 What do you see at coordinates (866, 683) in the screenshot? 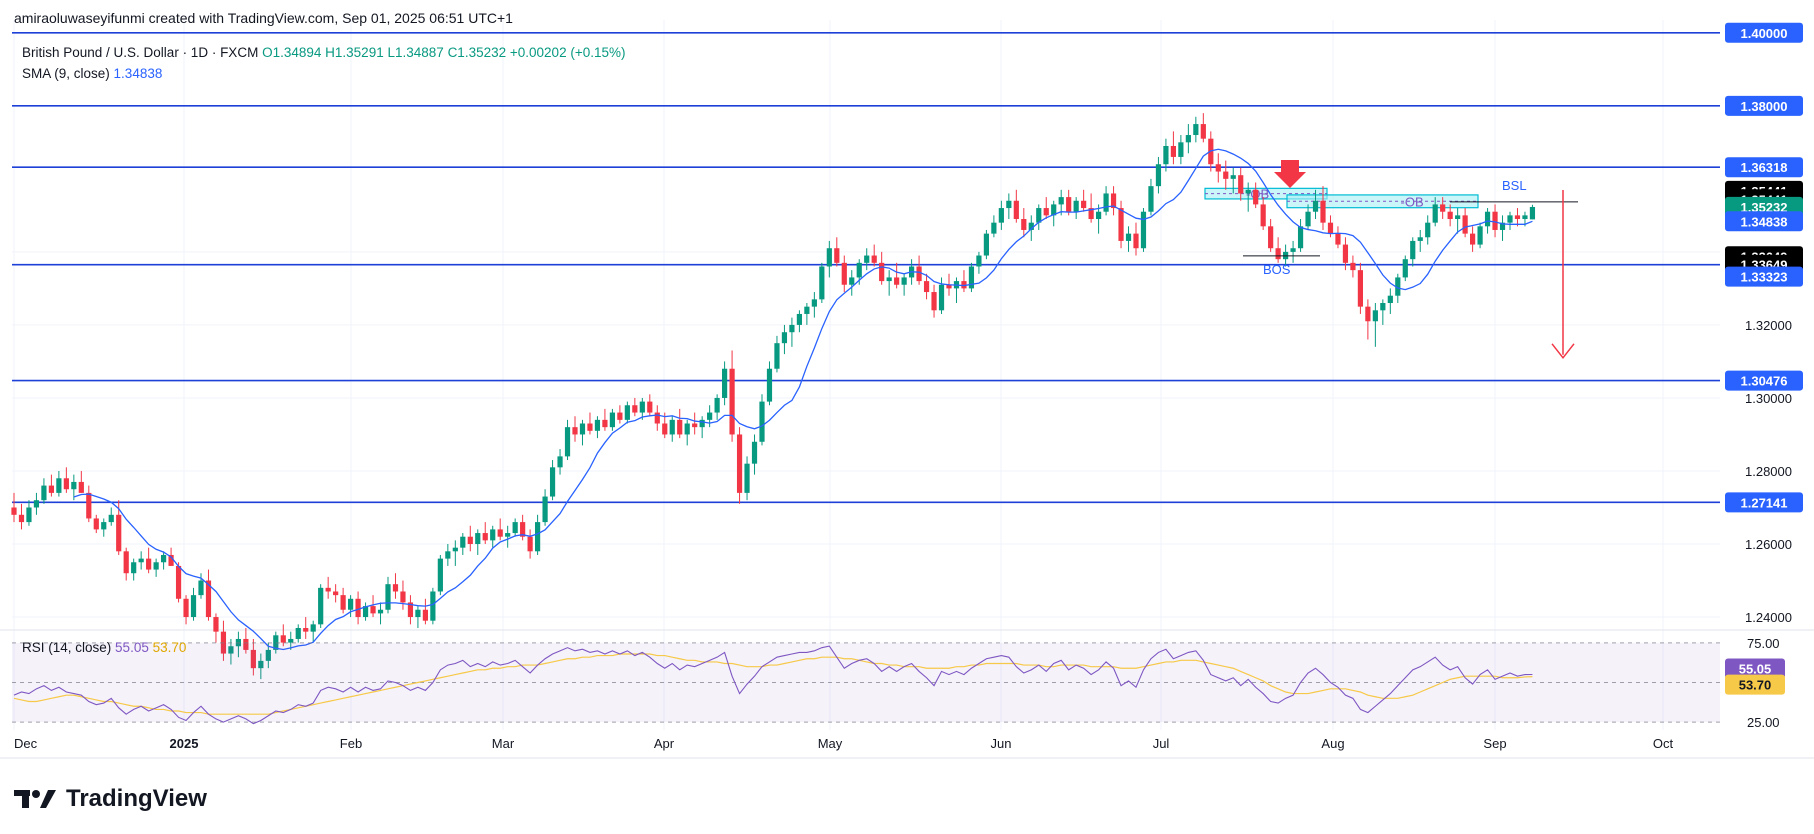
I see `rsi-pane` at bounding box center [866, 683].